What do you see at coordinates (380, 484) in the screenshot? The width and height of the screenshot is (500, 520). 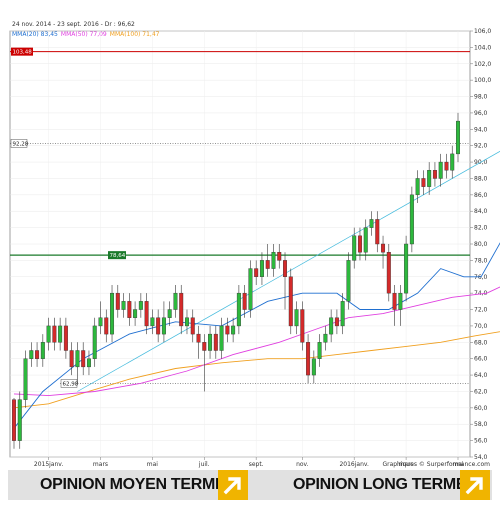 I see `opinion-long-terme-label: OPINION LONG TERME` at bounding box center [380, 484].